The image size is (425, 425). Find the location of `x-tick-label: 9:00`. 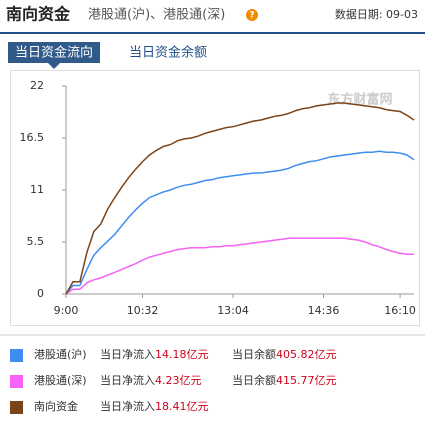

x-tick-label: 9:00 is located at coordinates (66, 310).